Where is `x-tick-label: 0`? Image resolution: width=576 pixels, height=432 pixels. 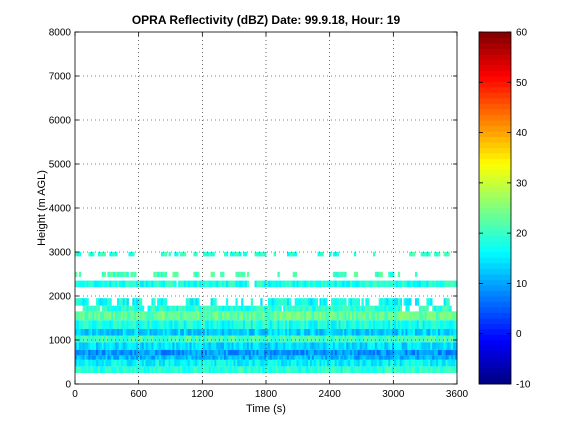 x-tick-label: 0 is located at coordinates (75, 394).